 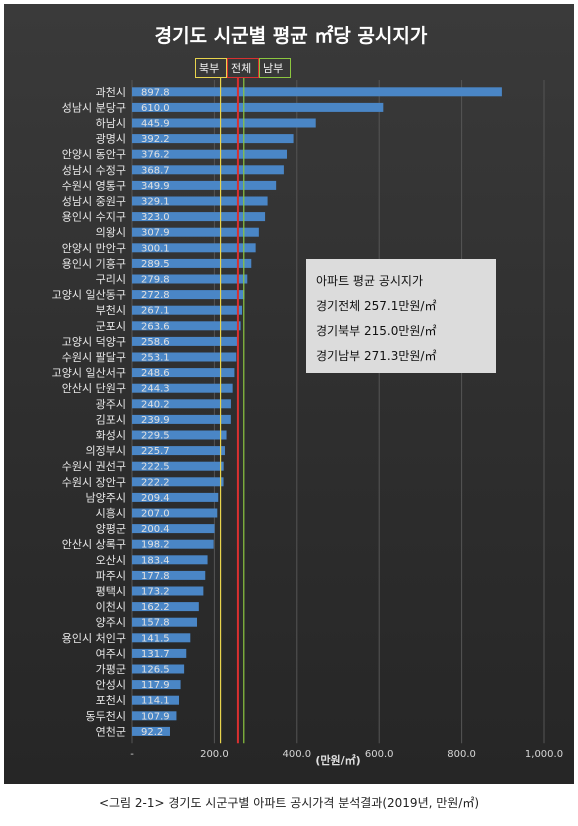 I want to click on category-label: 양평군, so click(x=111, y=529).